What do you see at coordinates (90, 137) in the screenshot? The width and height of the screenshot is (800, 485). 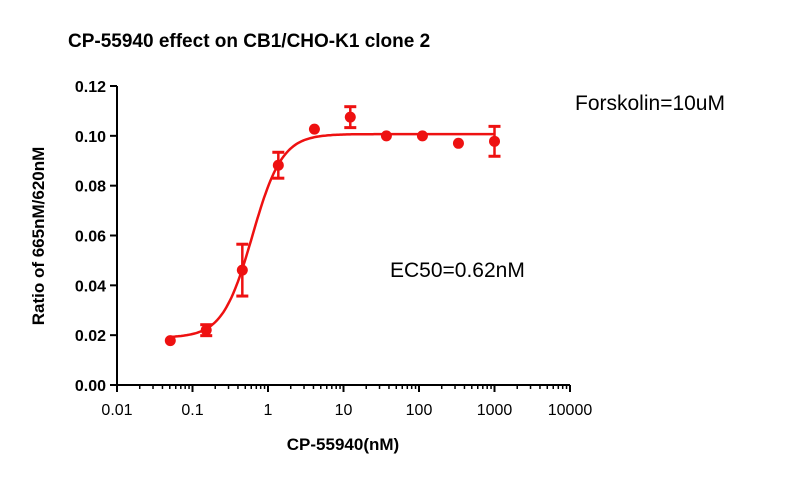 I see `y-tick-label: 0.10` at bounding box center [90, 137].